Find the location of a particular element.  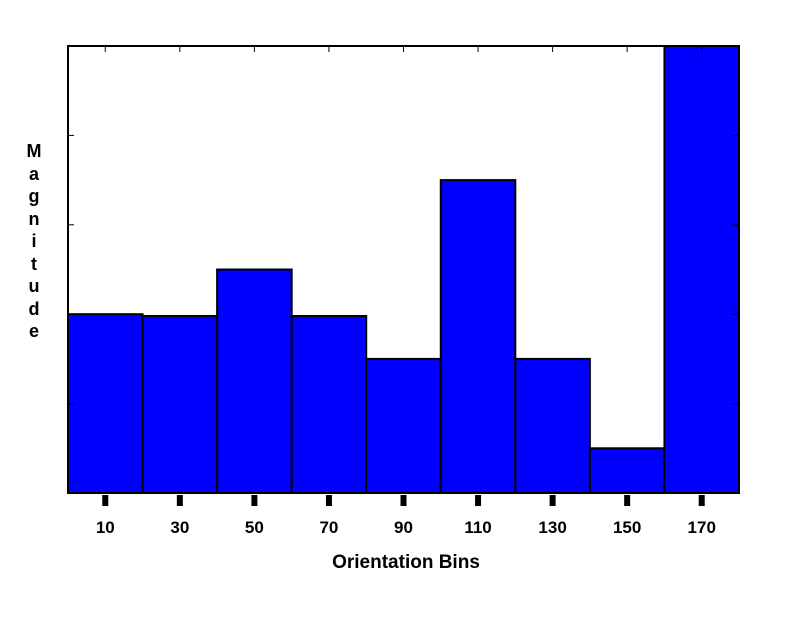

x-tick-label-90: 90 is located at coordinates (403, 527).